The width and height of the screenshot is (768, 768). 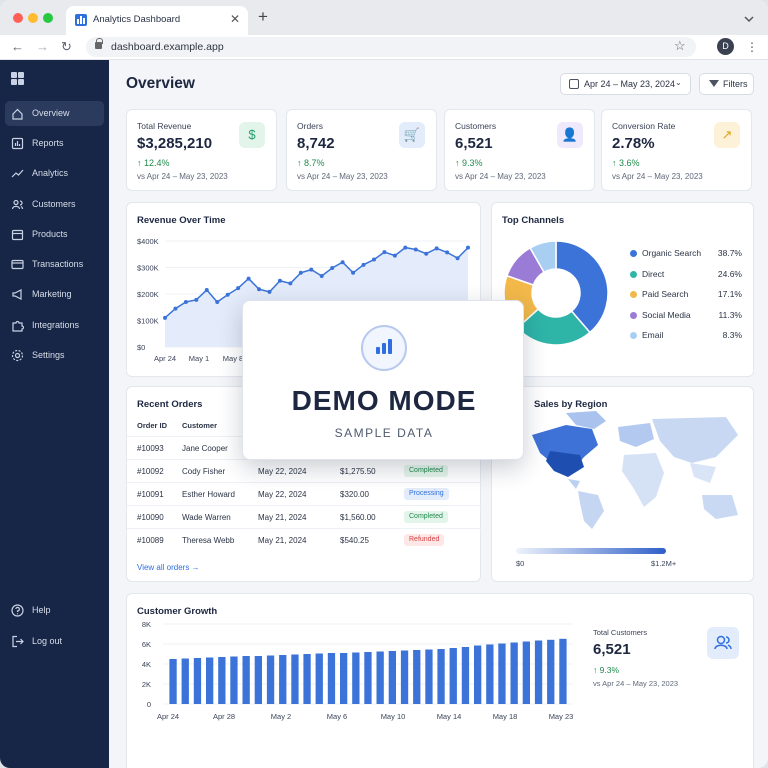 I want to click on sidebar-item-settings: Settings, so click(x=54, y=355).